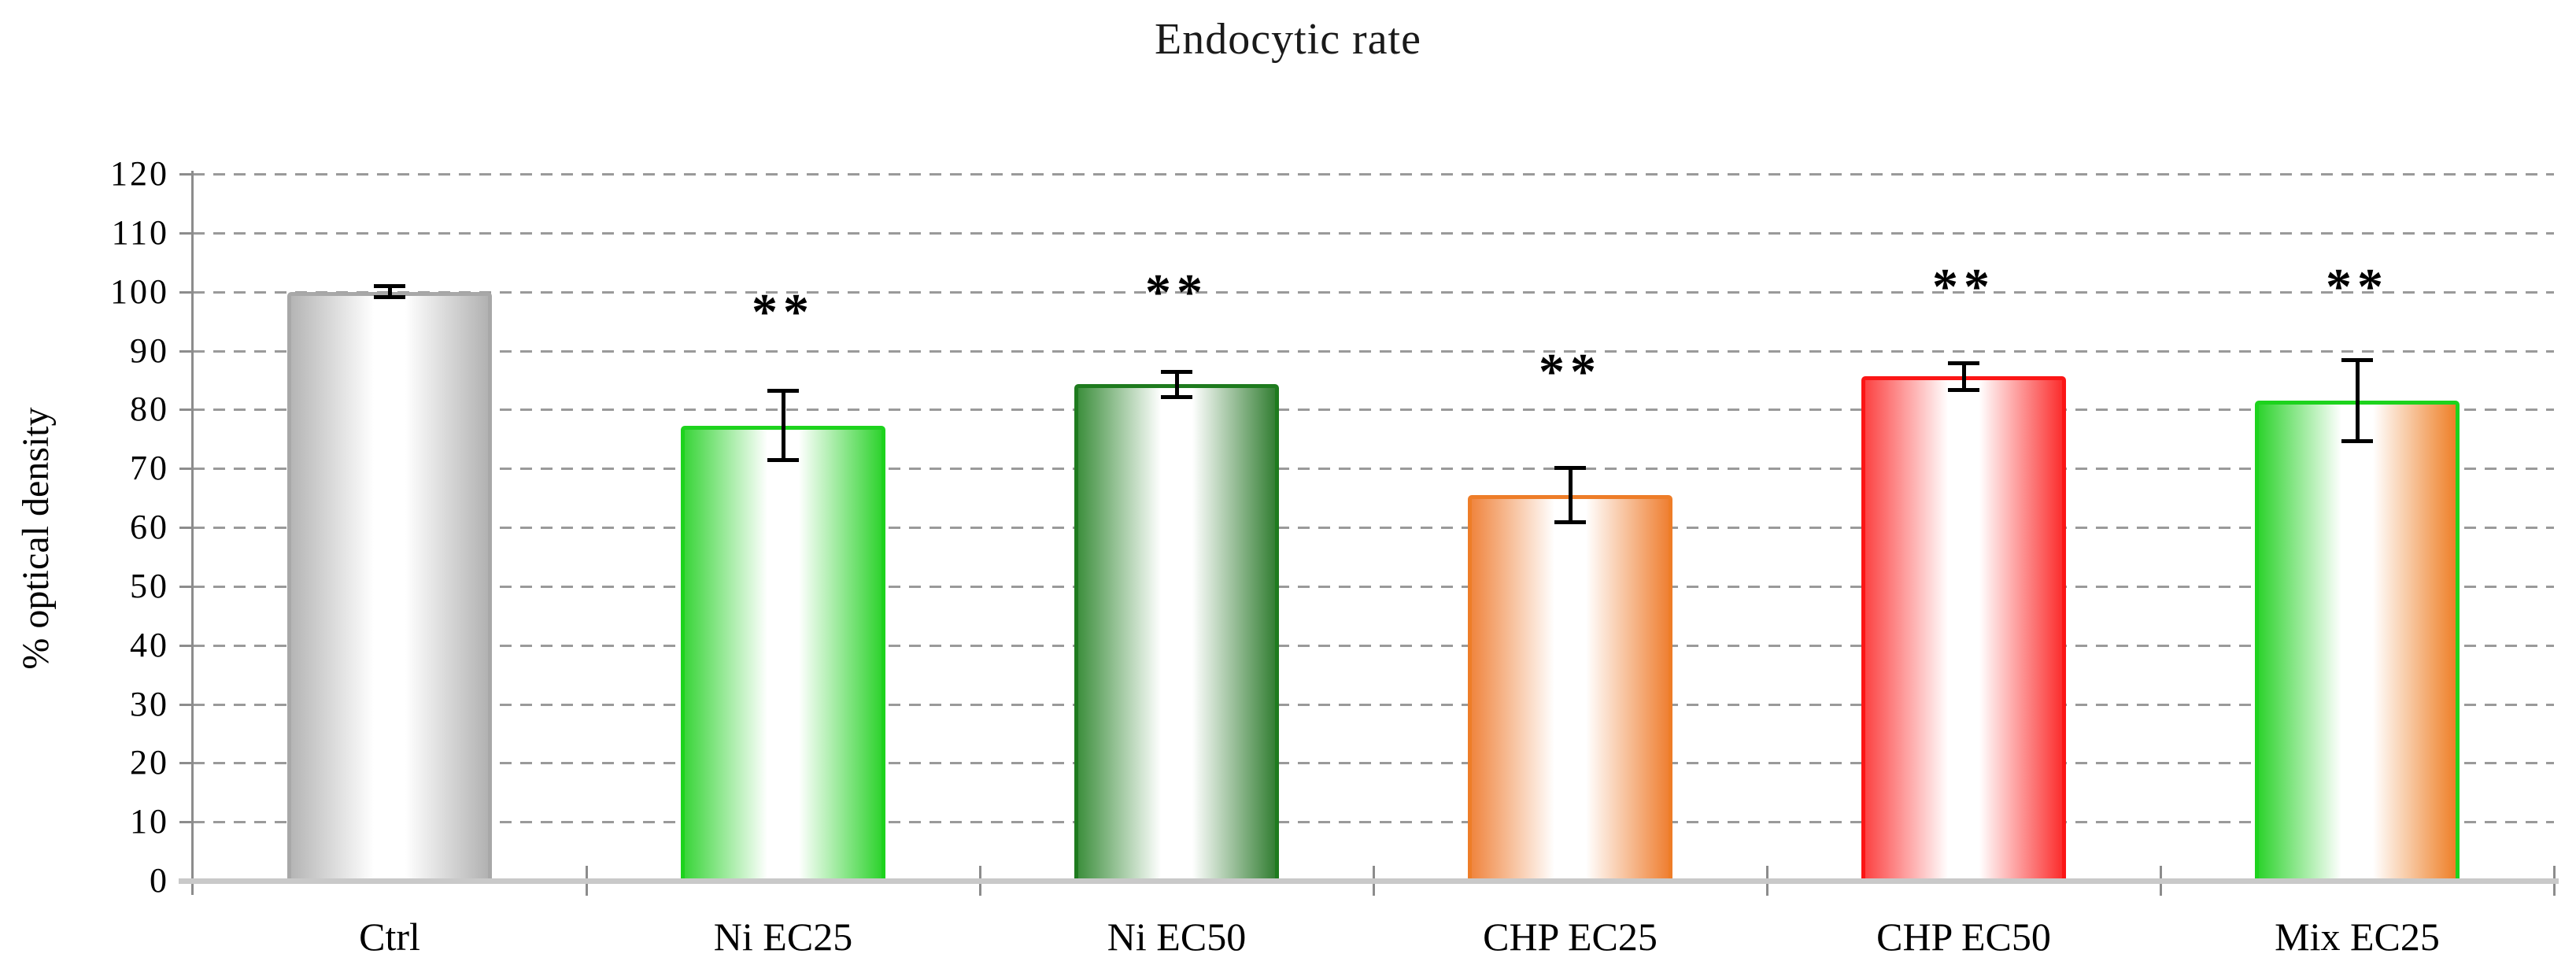  I want to click on y-tick-label-50: 50, so click(149, 585).